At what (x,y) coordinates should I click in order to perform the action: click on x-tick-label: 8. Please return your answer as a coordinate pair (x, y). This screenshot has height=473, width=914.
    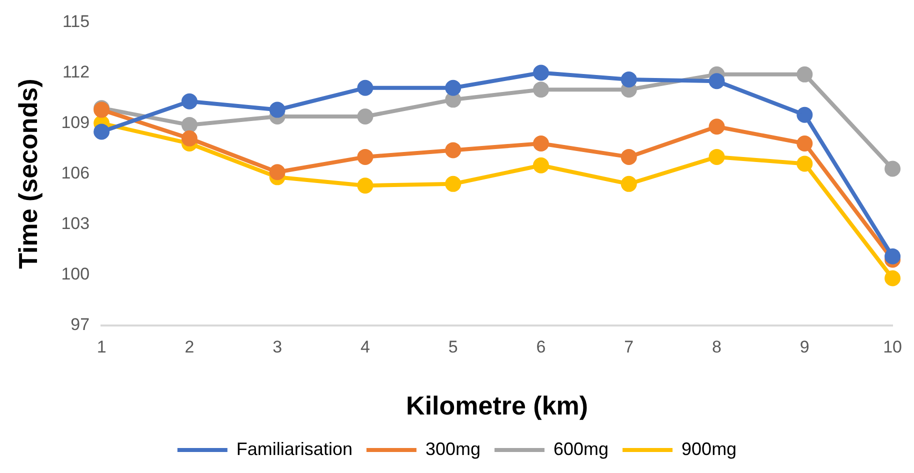
    Looking at the image, I should click on (717, 346).